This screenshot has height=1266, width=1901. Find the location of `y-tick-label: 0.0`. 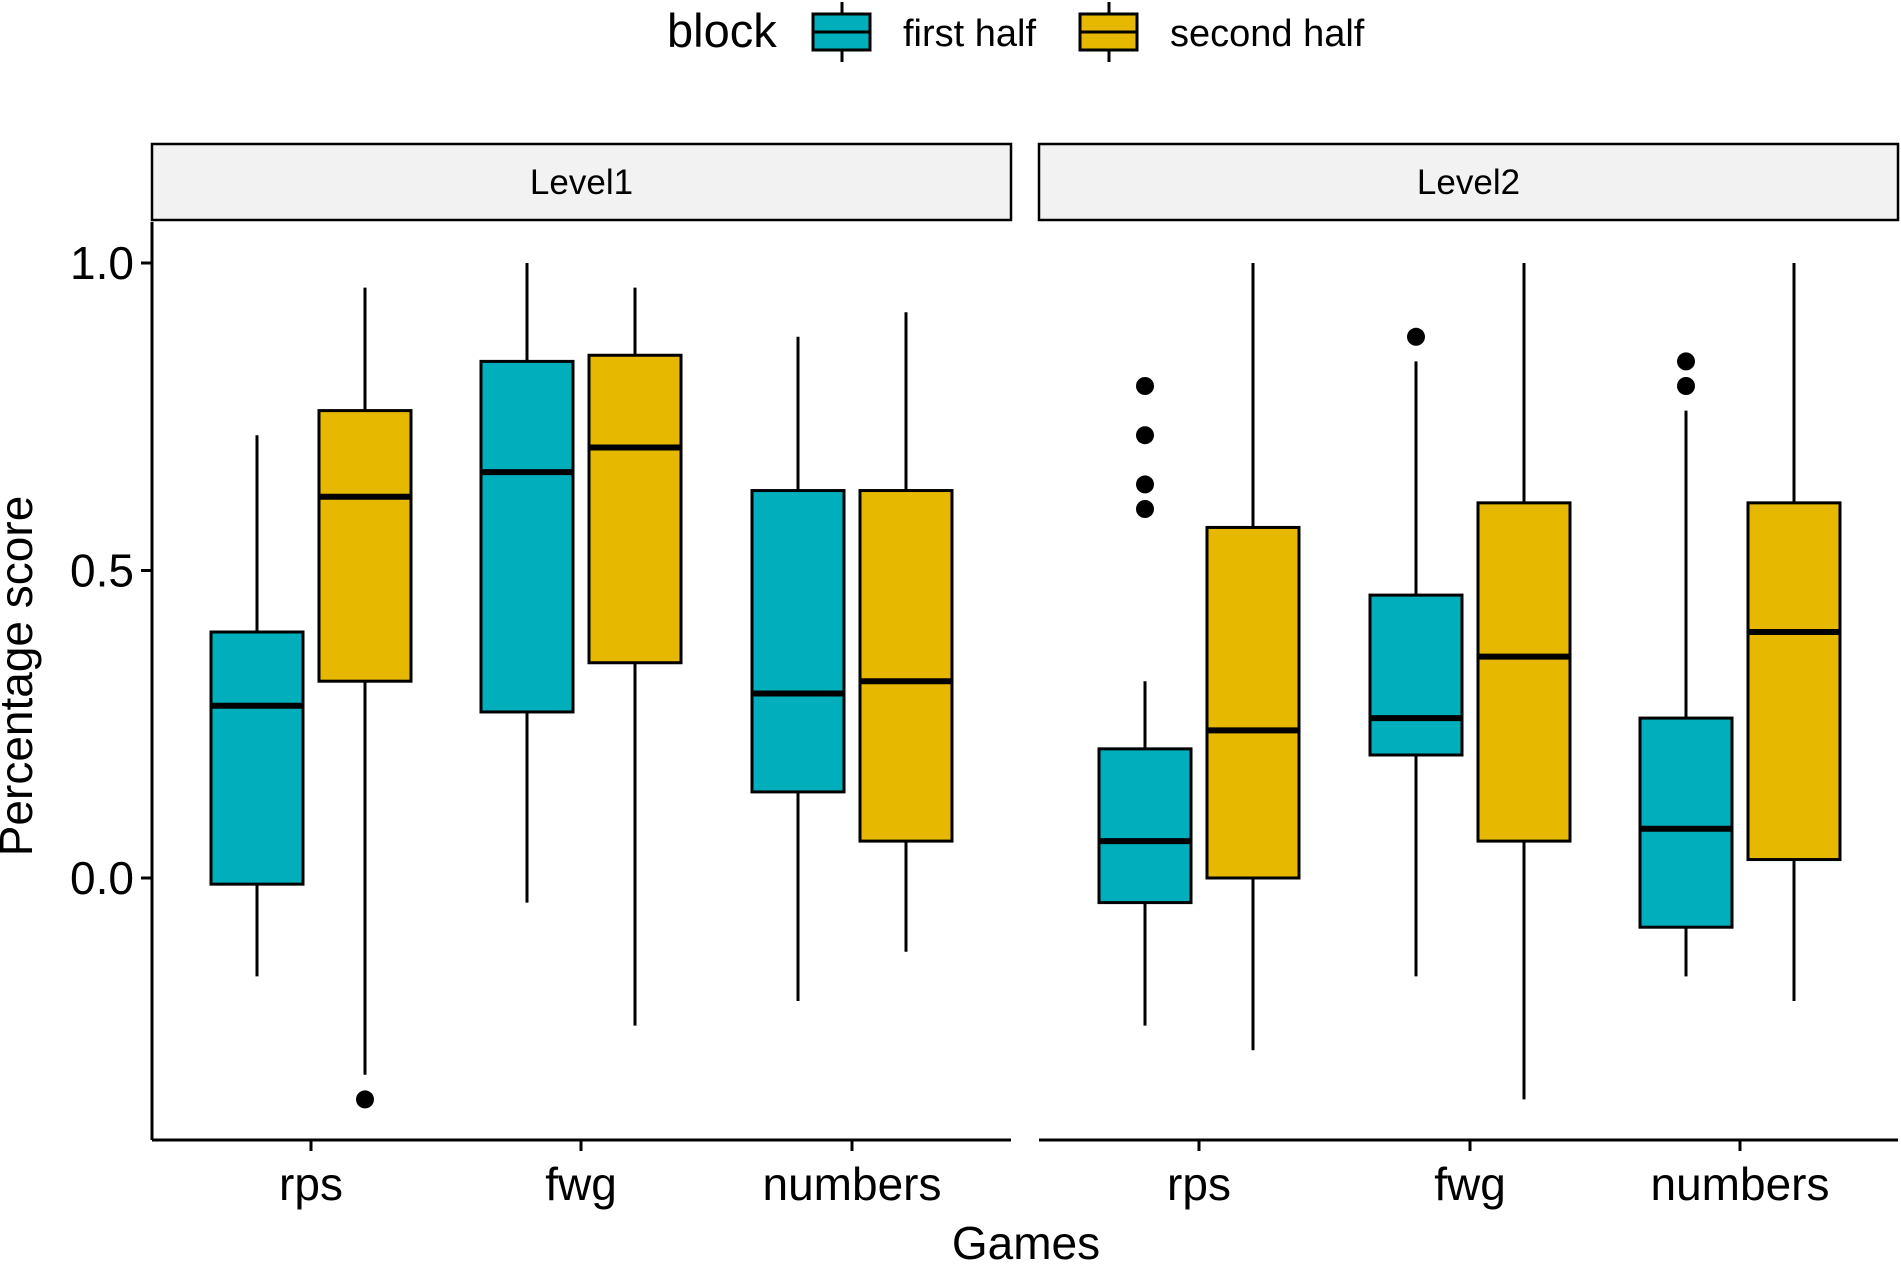

y-tick-label: 0.0 is located at coordinates (102, 878).